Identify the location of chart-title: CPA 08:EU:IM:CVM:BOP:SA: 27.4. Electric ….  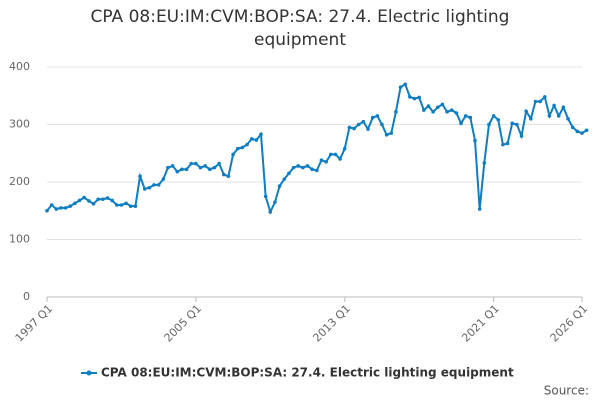
(300, 28).